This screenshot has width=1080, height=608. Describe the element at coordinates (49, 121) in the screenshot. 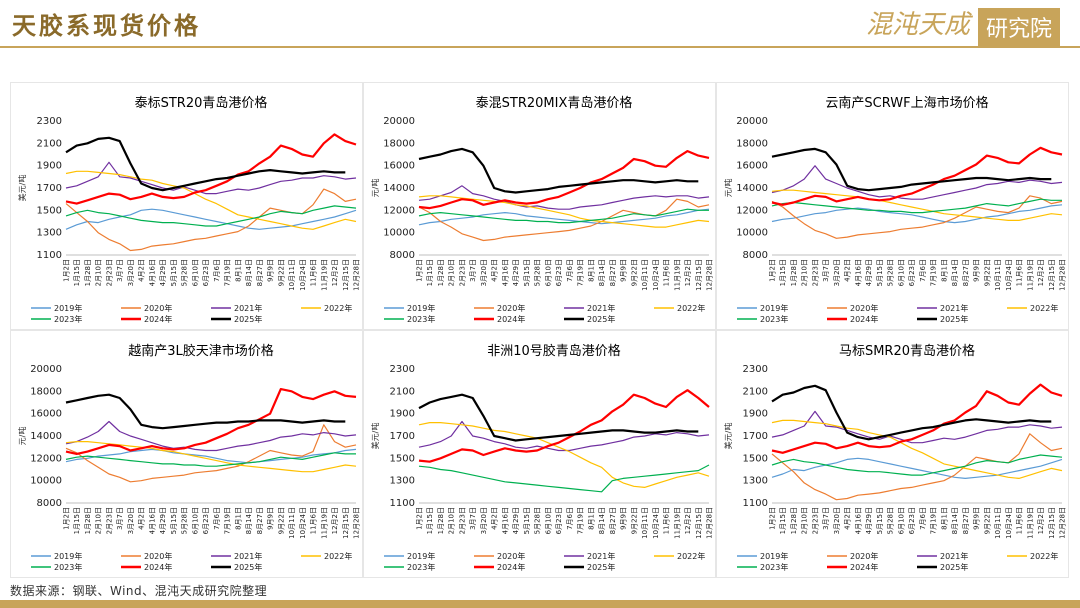

I see `y-tick-label: 2300` at that location.